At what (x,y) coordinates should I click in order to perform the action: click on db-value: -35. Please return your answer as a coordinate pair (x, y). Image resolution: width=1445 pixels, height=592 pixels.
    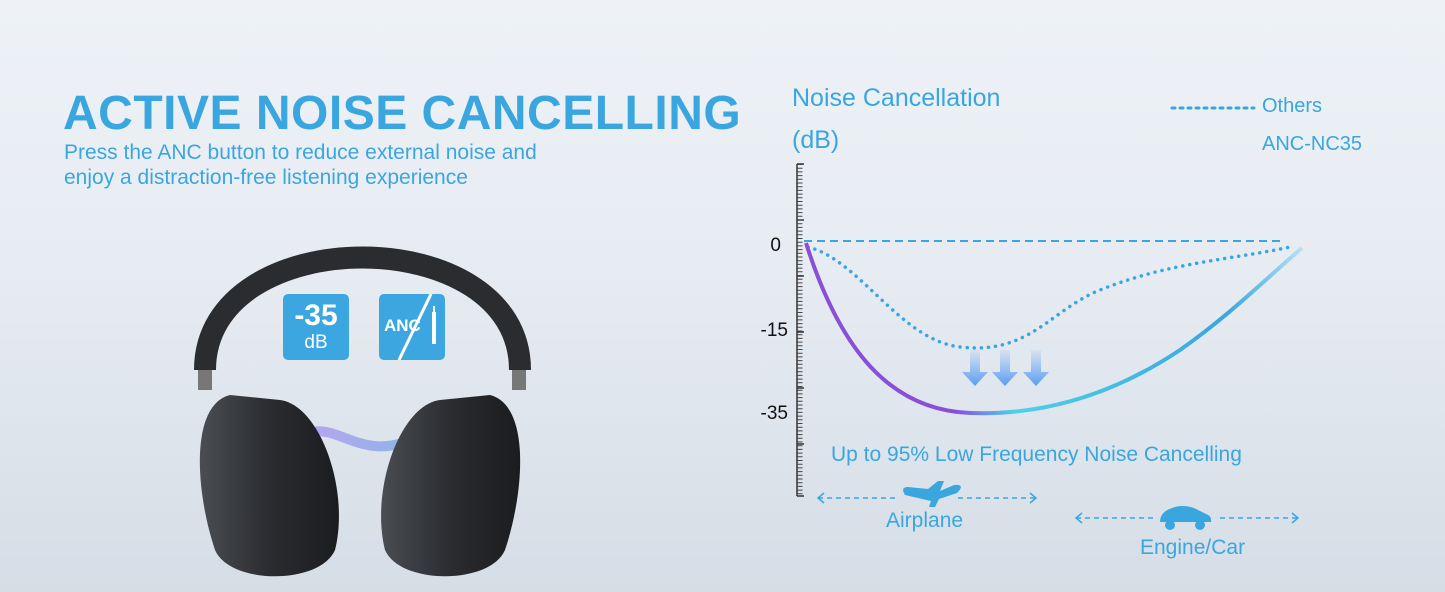
    Looking at the image, I should click on (316, 315).